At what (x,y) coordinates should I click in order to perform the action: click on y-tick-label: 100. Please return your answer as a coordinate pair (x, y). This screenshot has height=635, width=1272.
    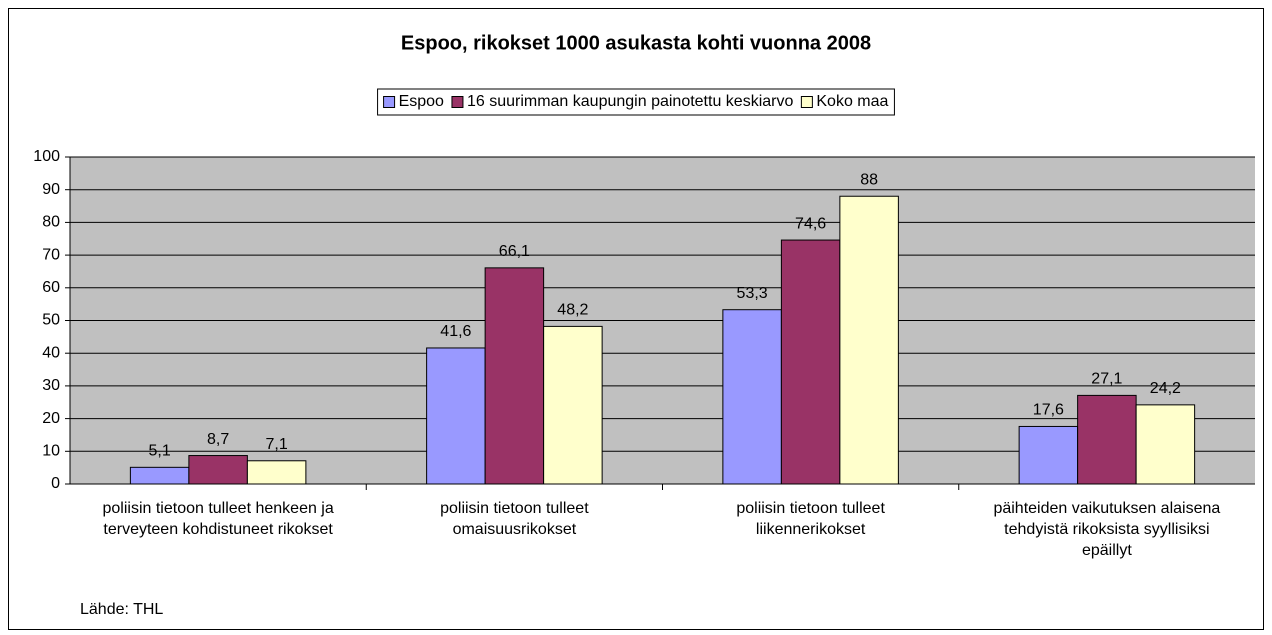
    Looking at the image, I should click on (46, 156).